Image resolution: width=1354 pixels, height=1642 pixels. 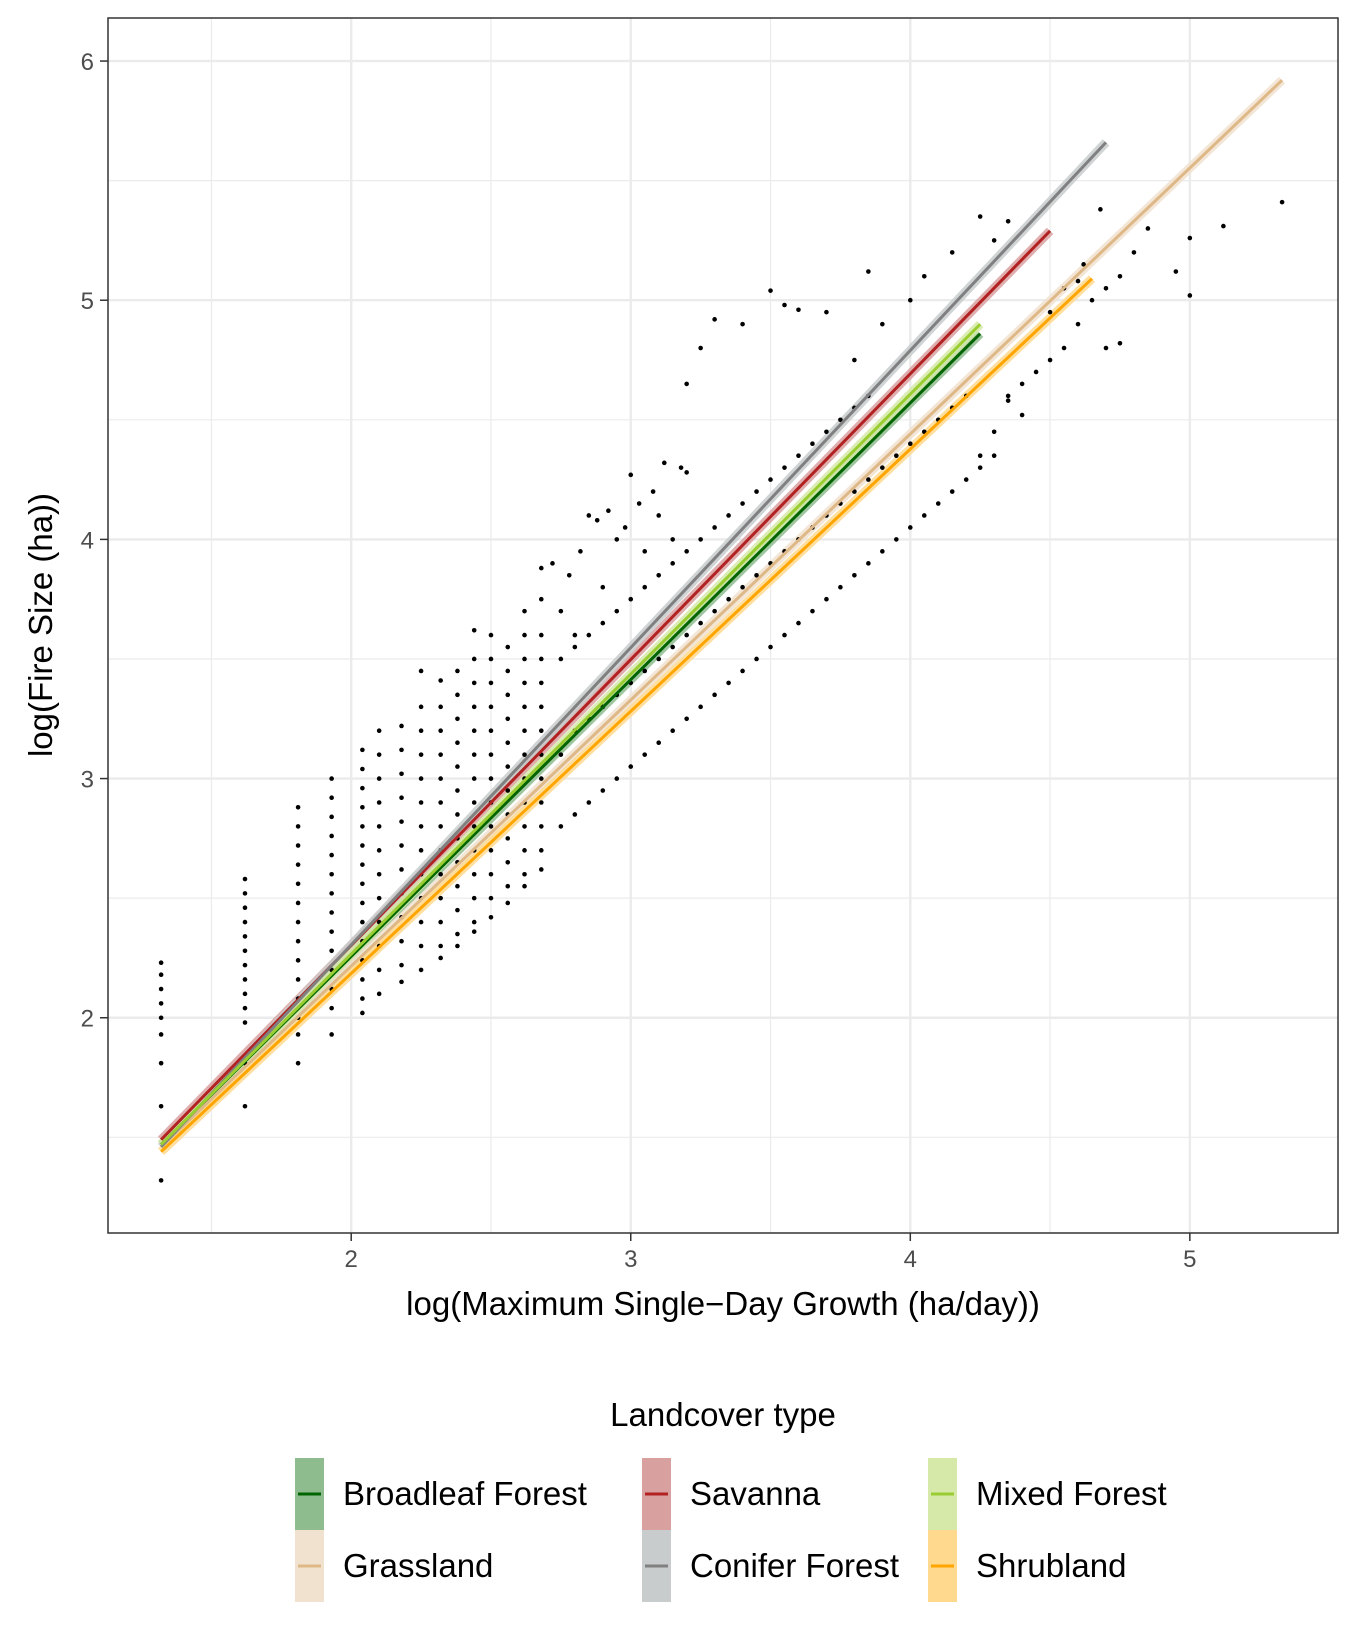 I want to click on x-axis-title: log(Maximum Single−Day Growth (ha/day)), so click(x=723, y=1303).